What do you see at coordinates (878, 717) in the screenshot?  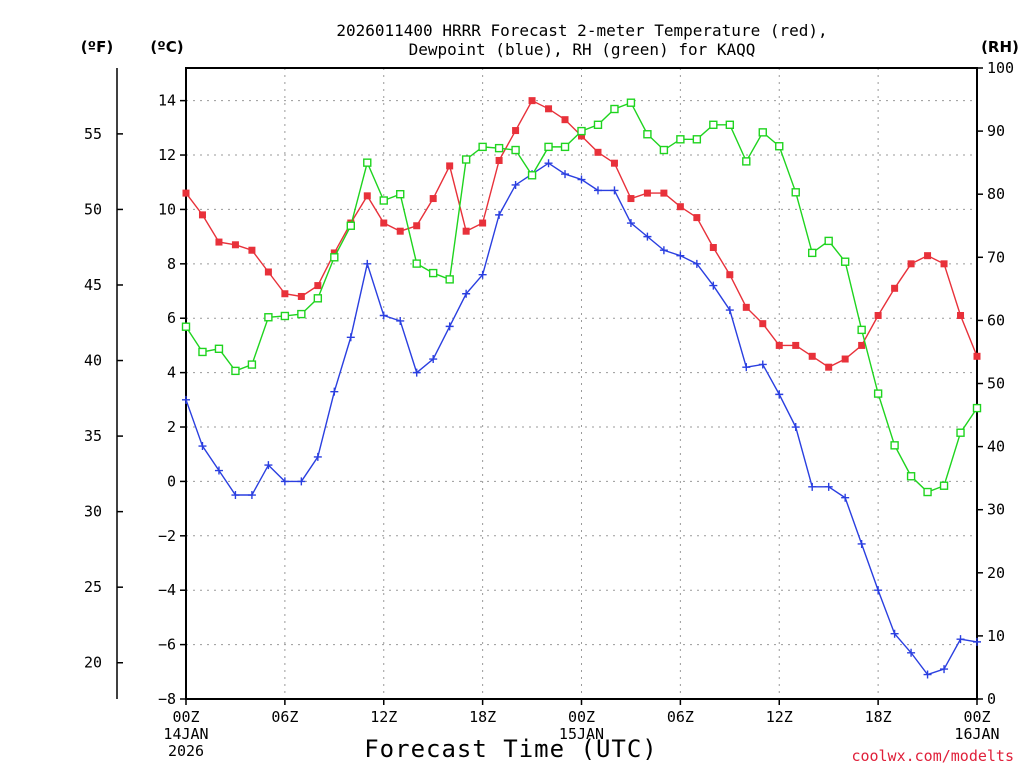 I see `time-tick-label: 18Z` at bounding box center [878, 717].